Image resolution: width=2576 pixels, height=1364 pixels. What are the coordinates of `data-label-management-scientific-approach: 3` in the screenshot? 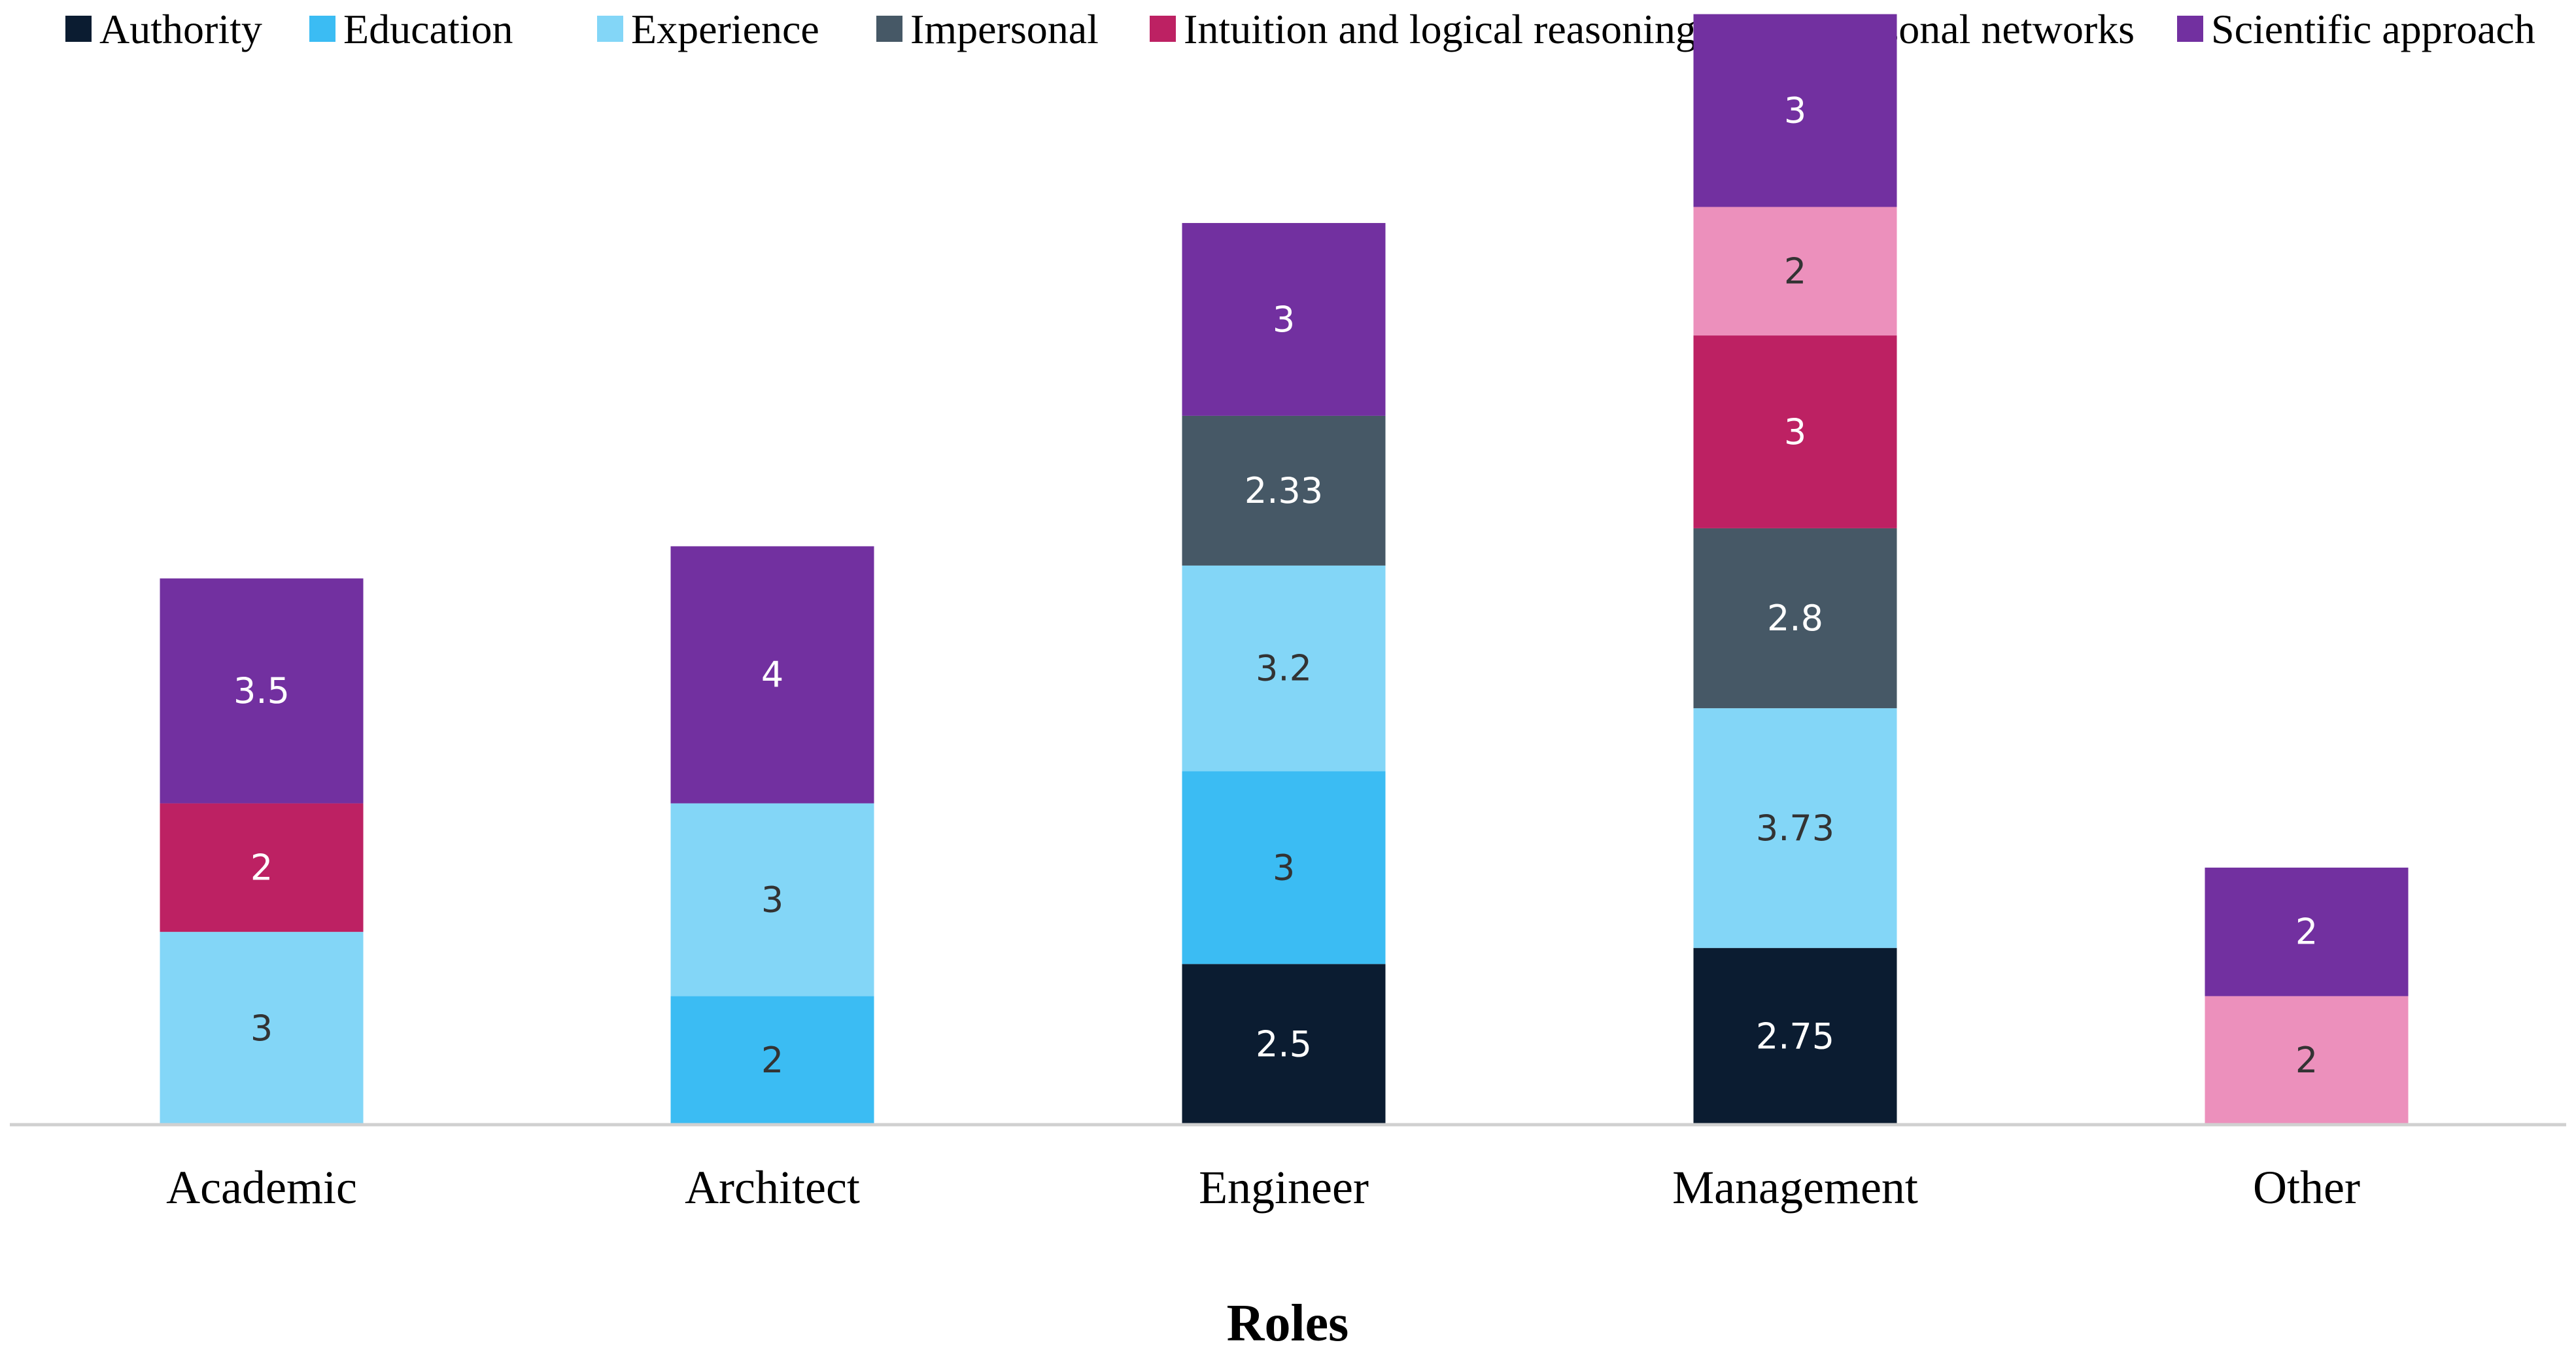 It's located at (1795, 110).